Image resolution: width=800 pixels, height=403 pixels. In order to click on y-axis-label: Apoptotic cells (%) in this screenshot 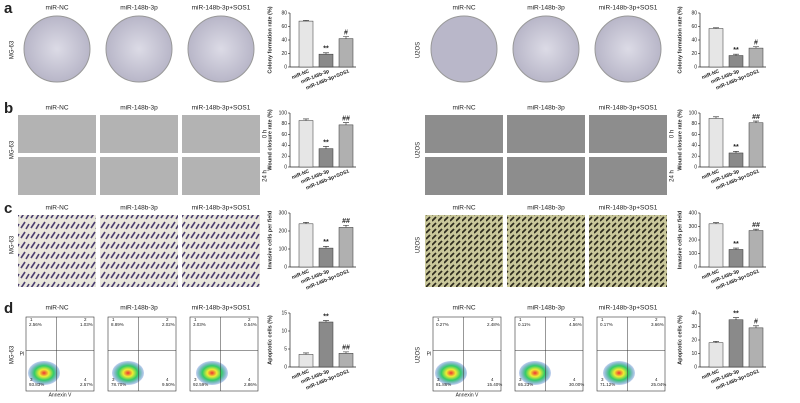, I will do `click(680, 340)`.